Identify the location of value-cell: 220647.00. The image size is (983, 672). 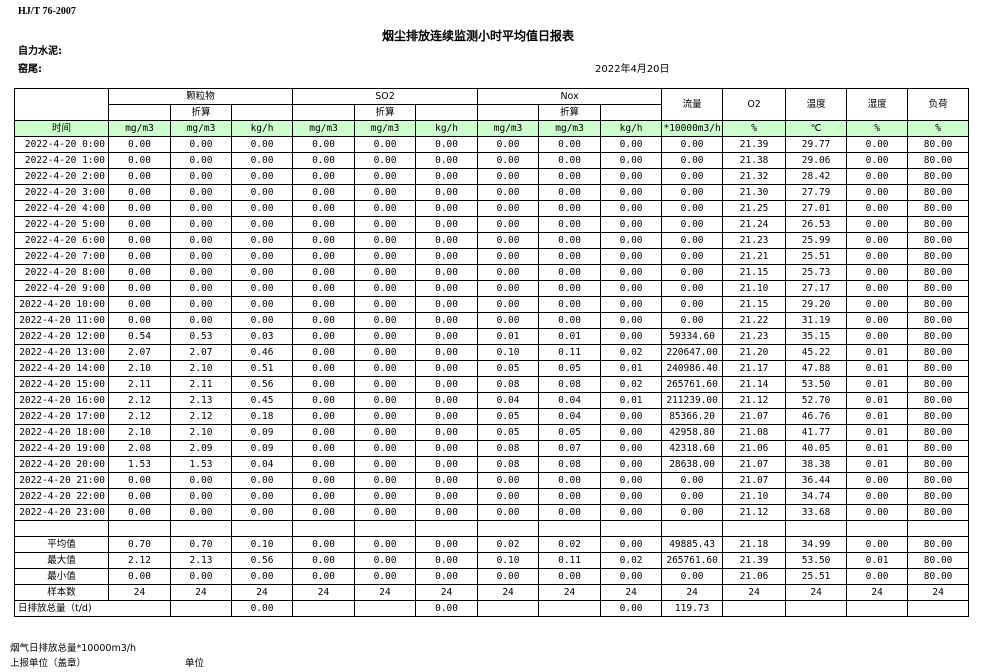
(692, 352).